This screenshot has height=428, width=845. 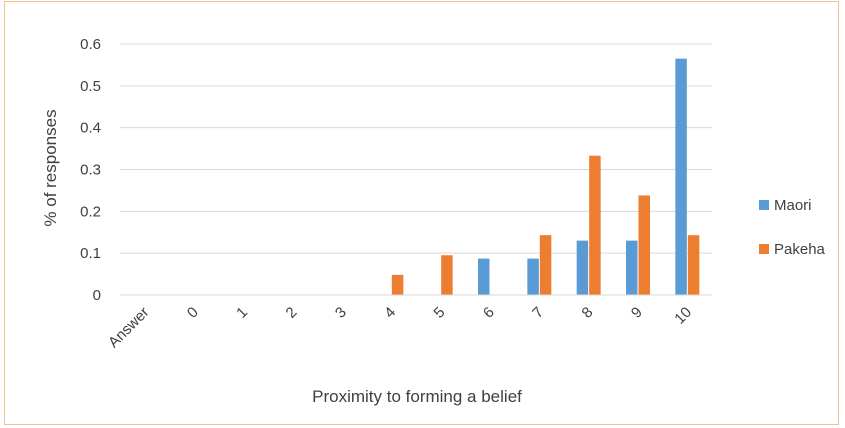 What do you see at coordinates (97, 295) in the screenshot?
I see `y-tick-label: 0` at bounding box center [97, 295].